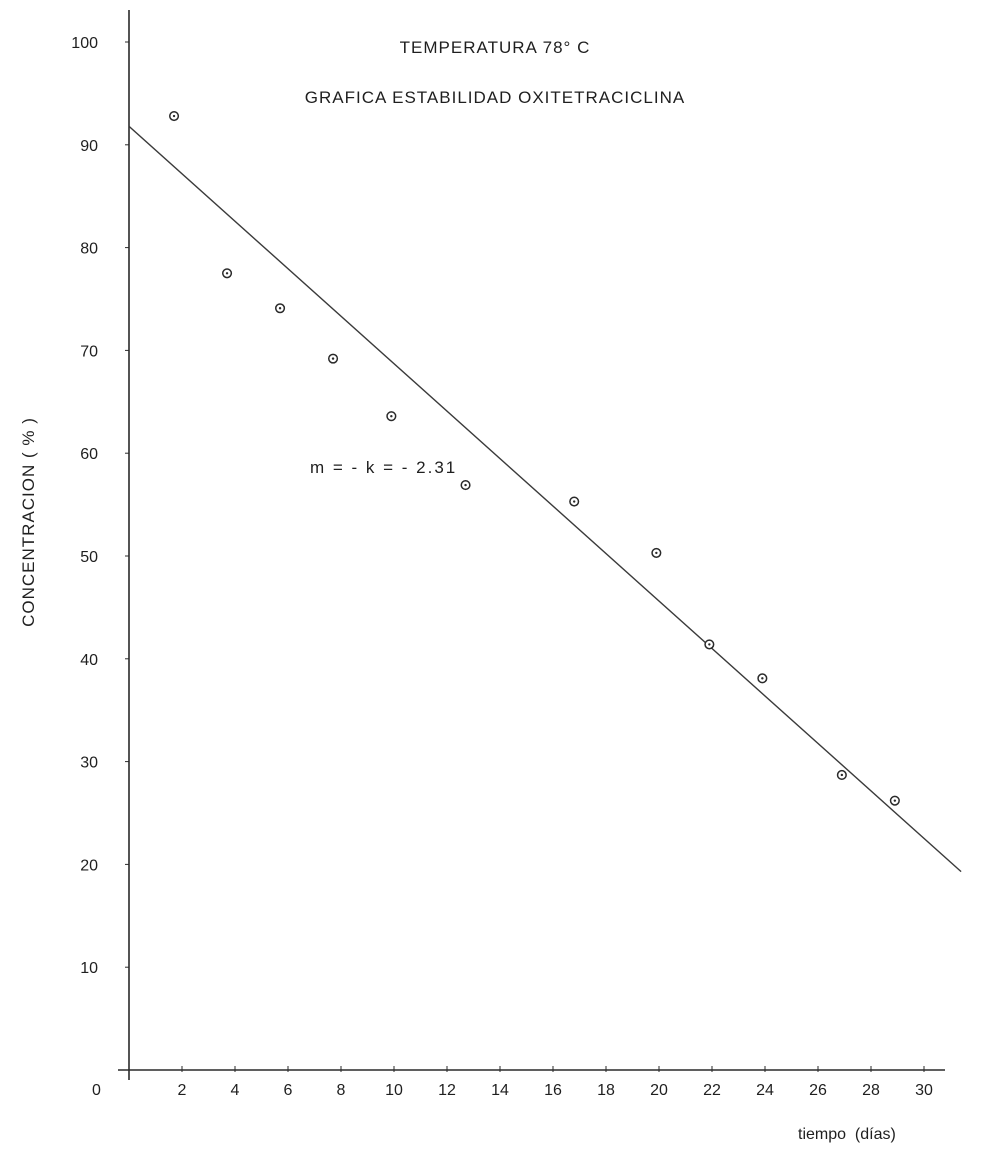 Image resolution: width=983 pixels, height=1166 pixels. What do you see at coordinates (96, 1090) in the screenshot?
I see `origin-tick-label: 0` at bounding box center [96, 1090].